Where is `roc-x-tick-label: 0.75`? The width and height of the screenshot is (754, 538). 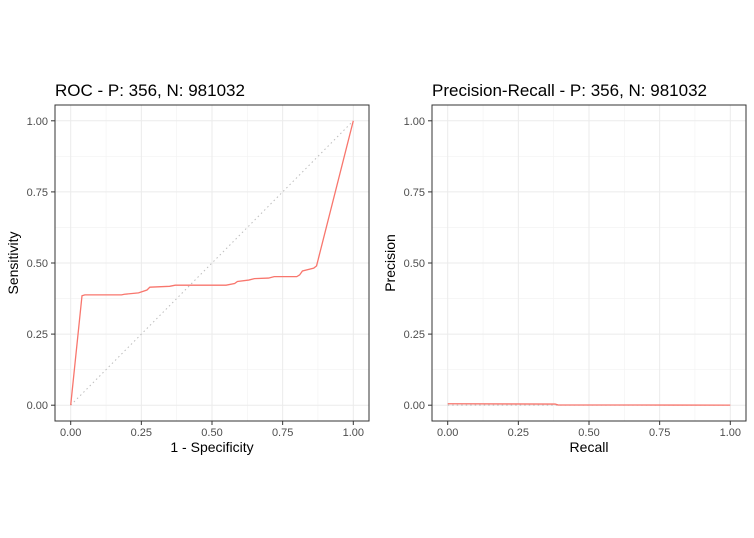
roc-x-tick-label: 0.75 is located at coordinates (282, 433).